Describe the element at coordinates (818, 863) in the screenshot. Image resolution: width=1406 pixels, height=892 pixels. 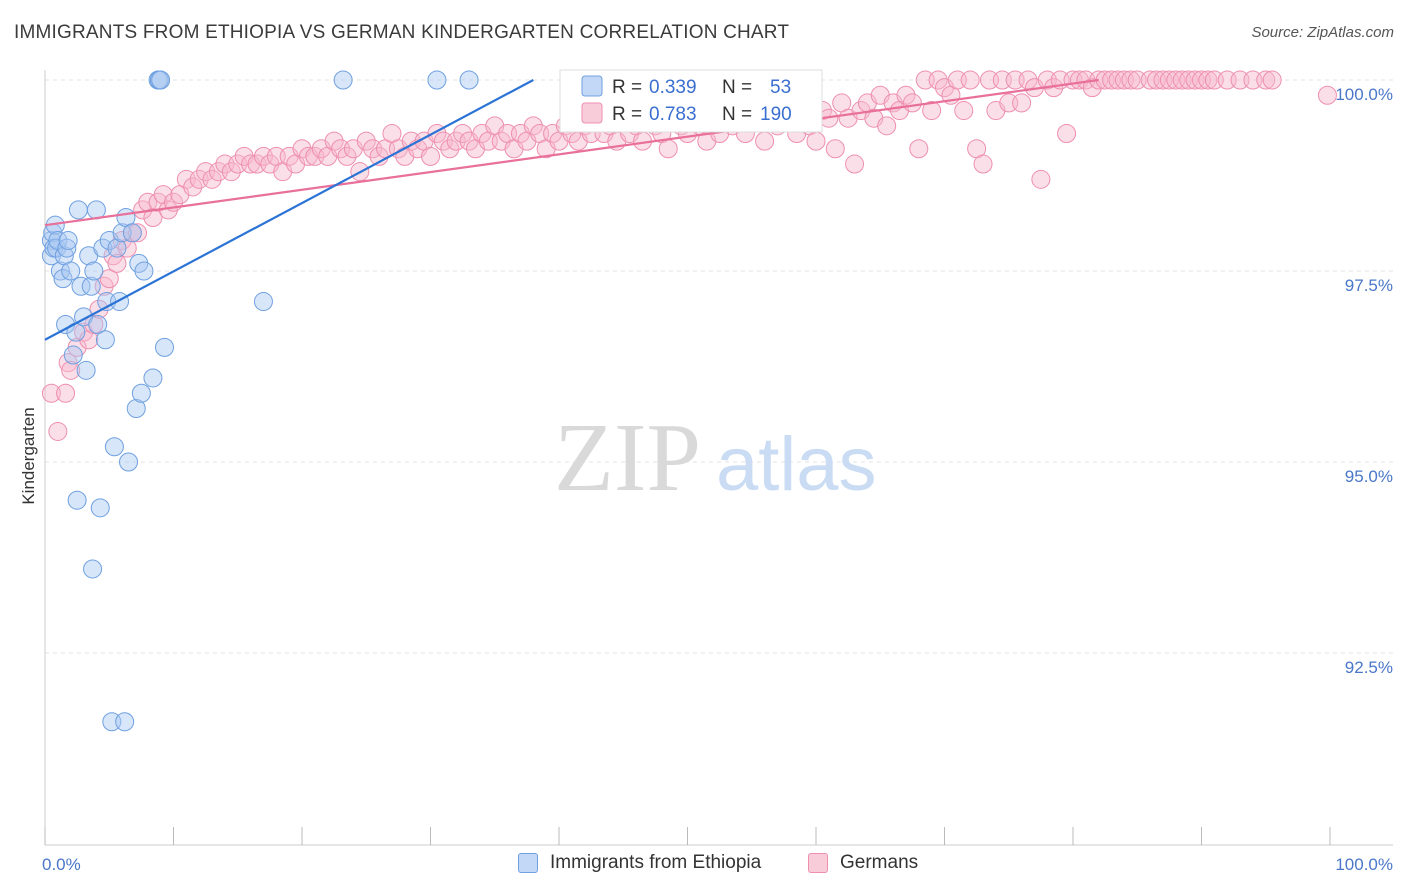
I see `legend-swatch-germans` at that location.